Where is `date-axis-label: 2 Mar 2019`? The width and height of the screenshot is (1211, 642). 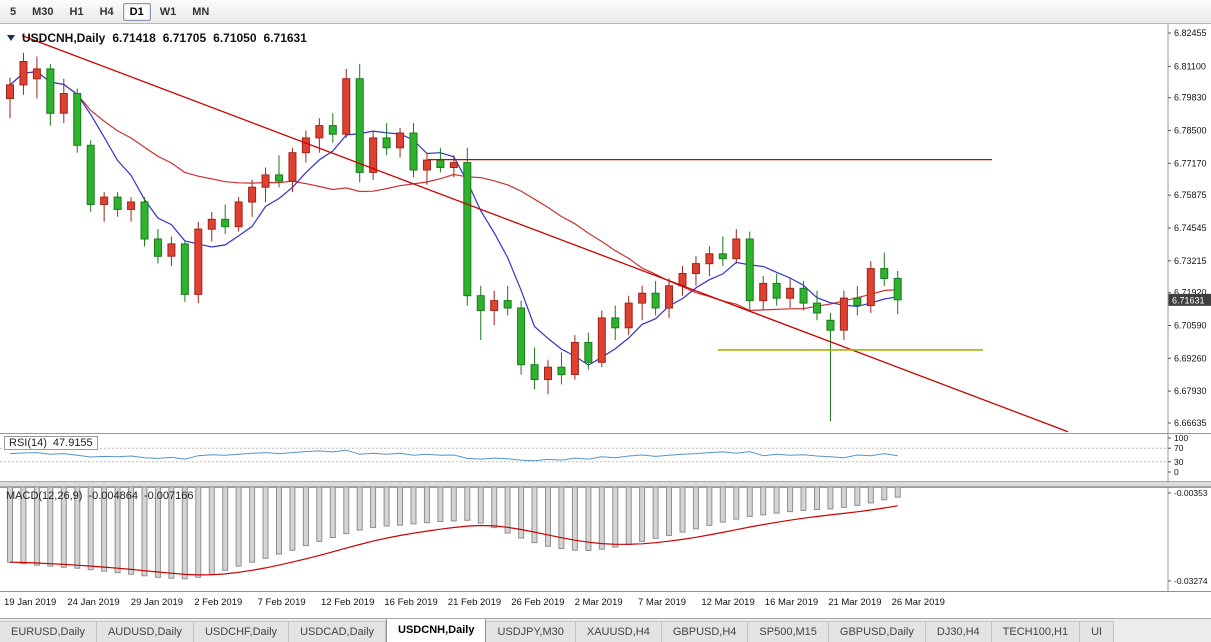 date-axis-label: 2 Mar 2019 is located at coordinates (598, 602).